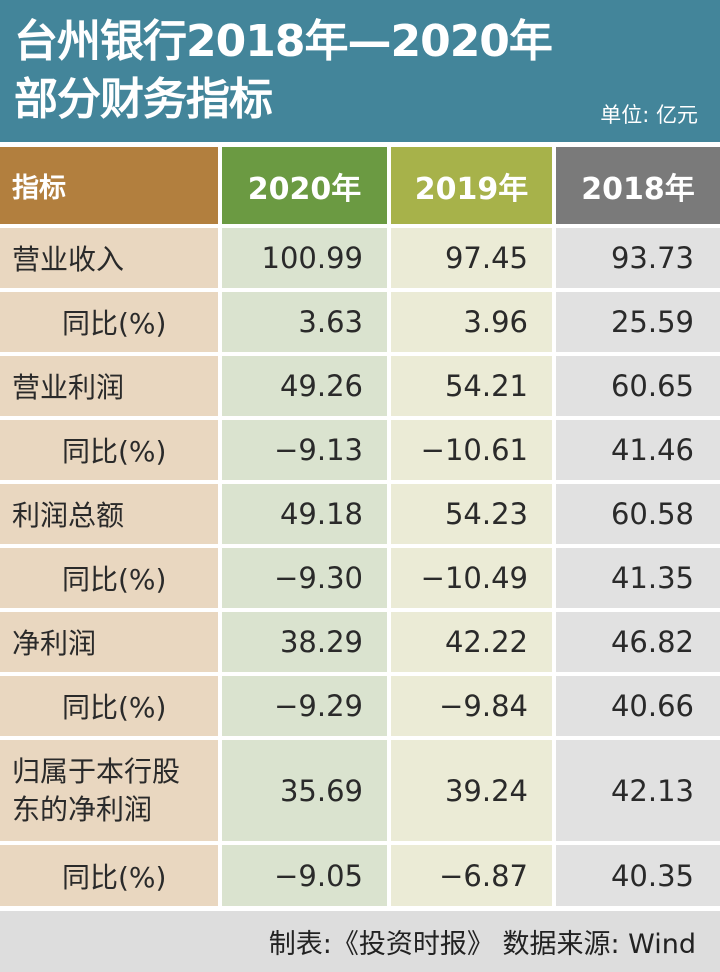 This screenshot has width=720, height=972. I want to click on table-row: 同比(%) −9.30 −10.49 41.35, so click(360, 578).